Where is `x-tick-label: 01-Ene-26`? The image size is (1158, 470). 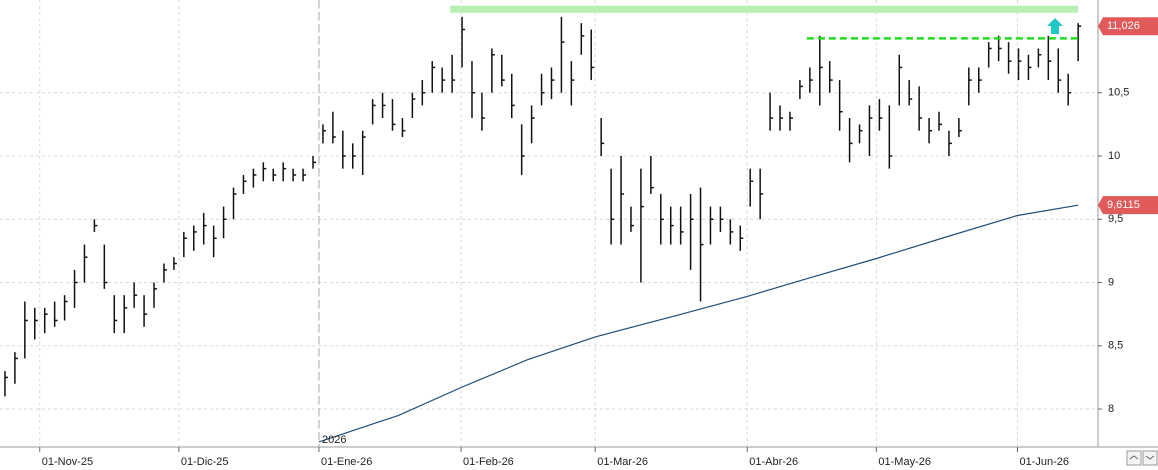 x-tick-label: 01-Ene-26 is located at coordinates (346, 462).